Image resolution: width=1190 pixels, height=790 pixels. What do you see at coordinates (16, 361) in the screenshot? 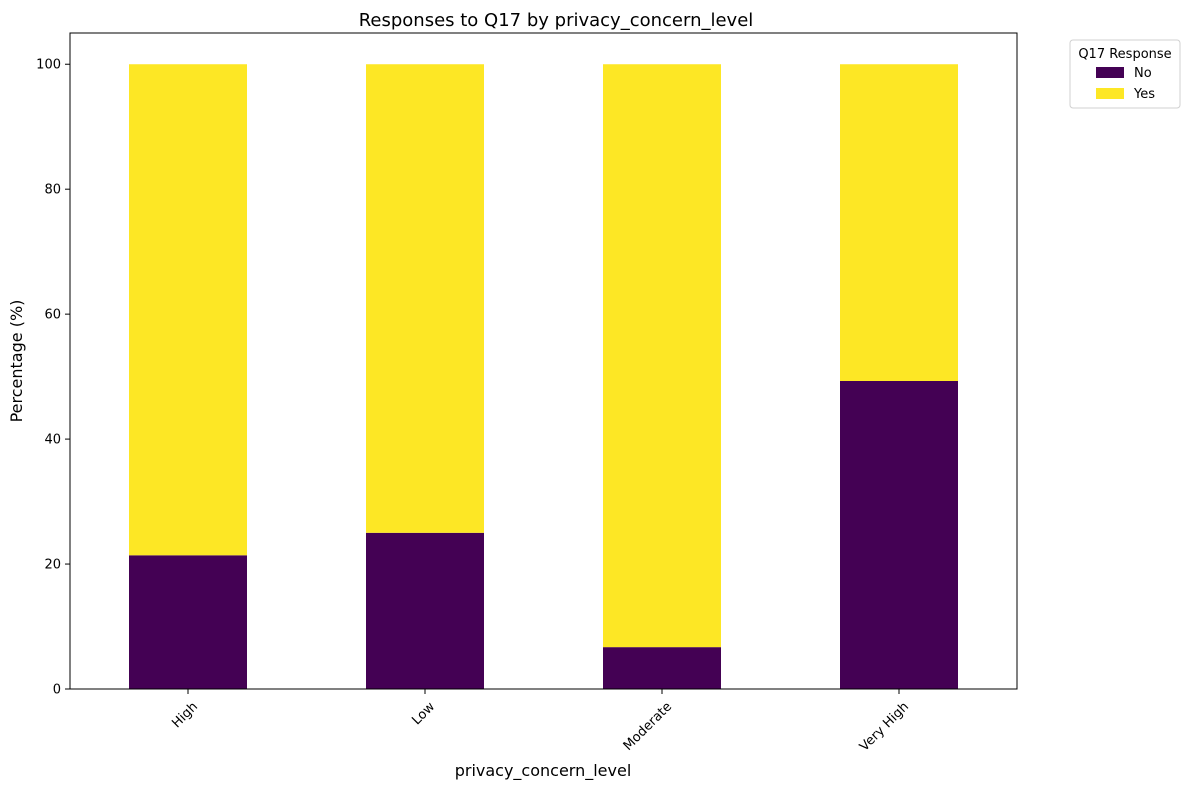
I see `y-axis-title: Percentage (%)` at bounding box center [16, 361].